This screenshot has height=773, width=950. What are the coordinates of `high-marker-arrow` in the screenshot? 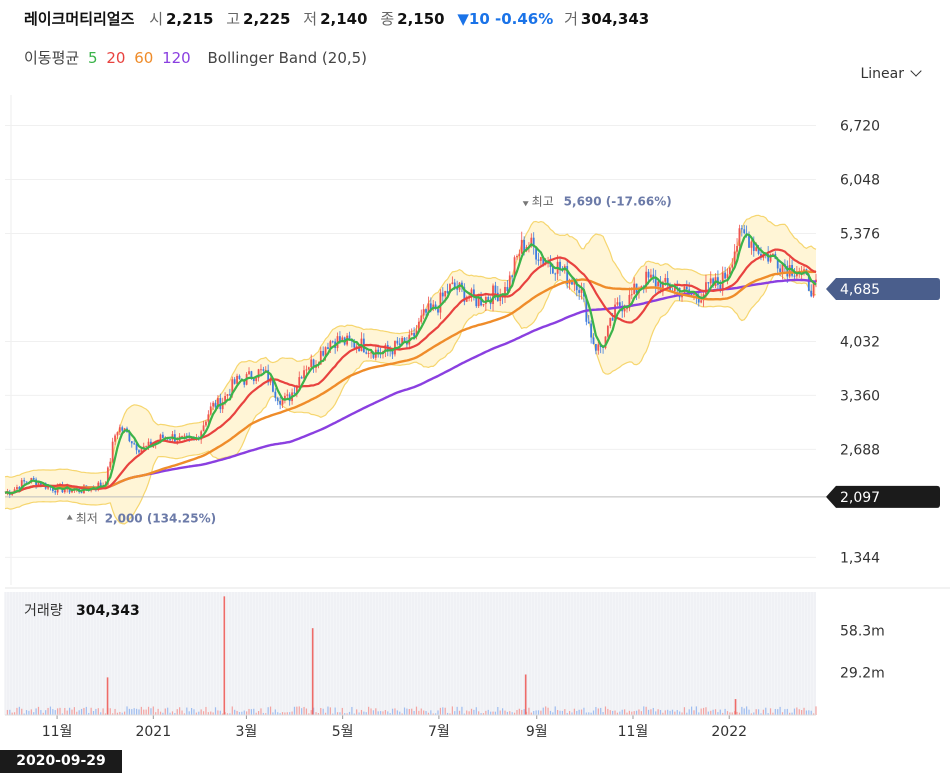 It's located at (525, 204).